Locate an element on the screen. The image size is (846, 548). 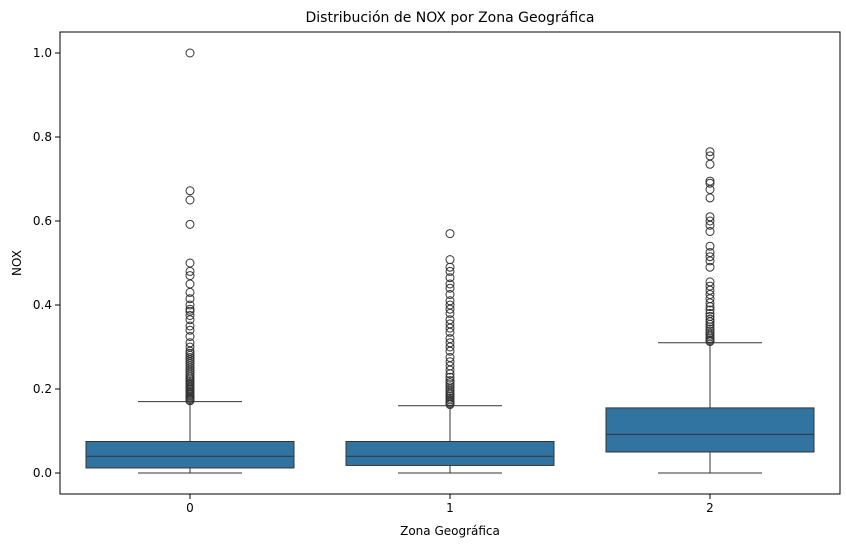
x-axis-label: Zona Geográfica is located at coordinates (450, 531).